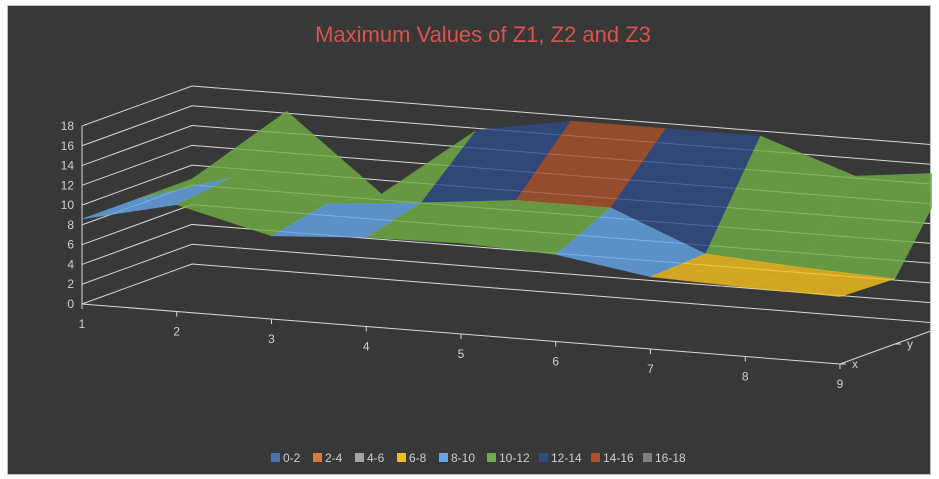 Image resolution: width=939 pixels, height=479 pixels. I want to click on x-tick-label: 5, so click(461, 354).